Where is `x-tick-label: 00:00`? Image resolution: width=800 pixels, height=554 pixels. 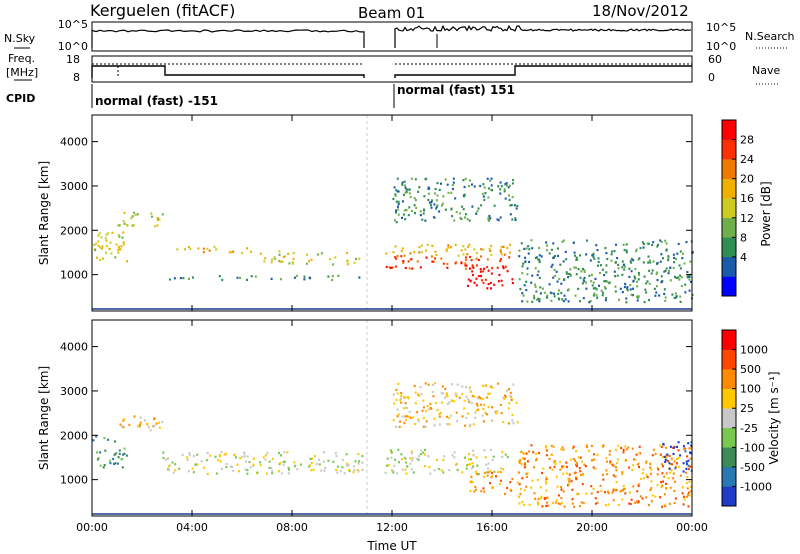
x-tick-label: 00:00 is located at coordinates (692, 527).